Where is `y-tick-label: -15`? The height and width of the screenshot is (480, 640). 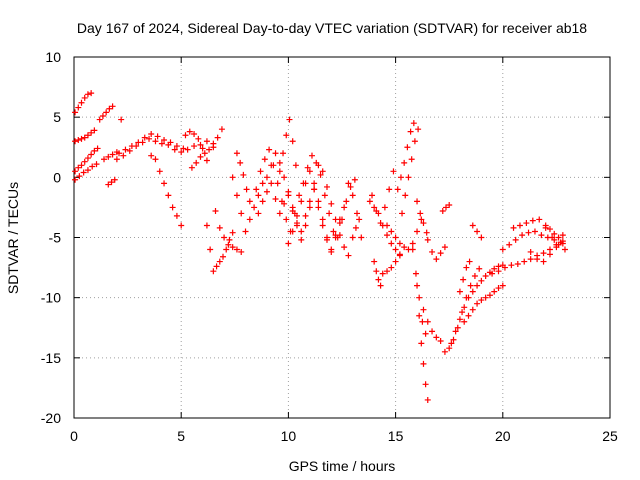
y-tick-label: -15 is located at coordinates (51, 358).